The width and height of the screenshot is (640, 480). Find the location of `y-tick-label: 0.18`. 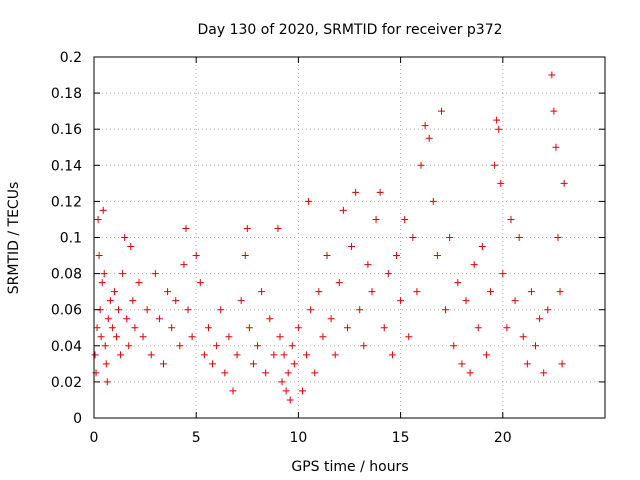

y-tick-label: 0.18 is located at coordinates (66, 94).